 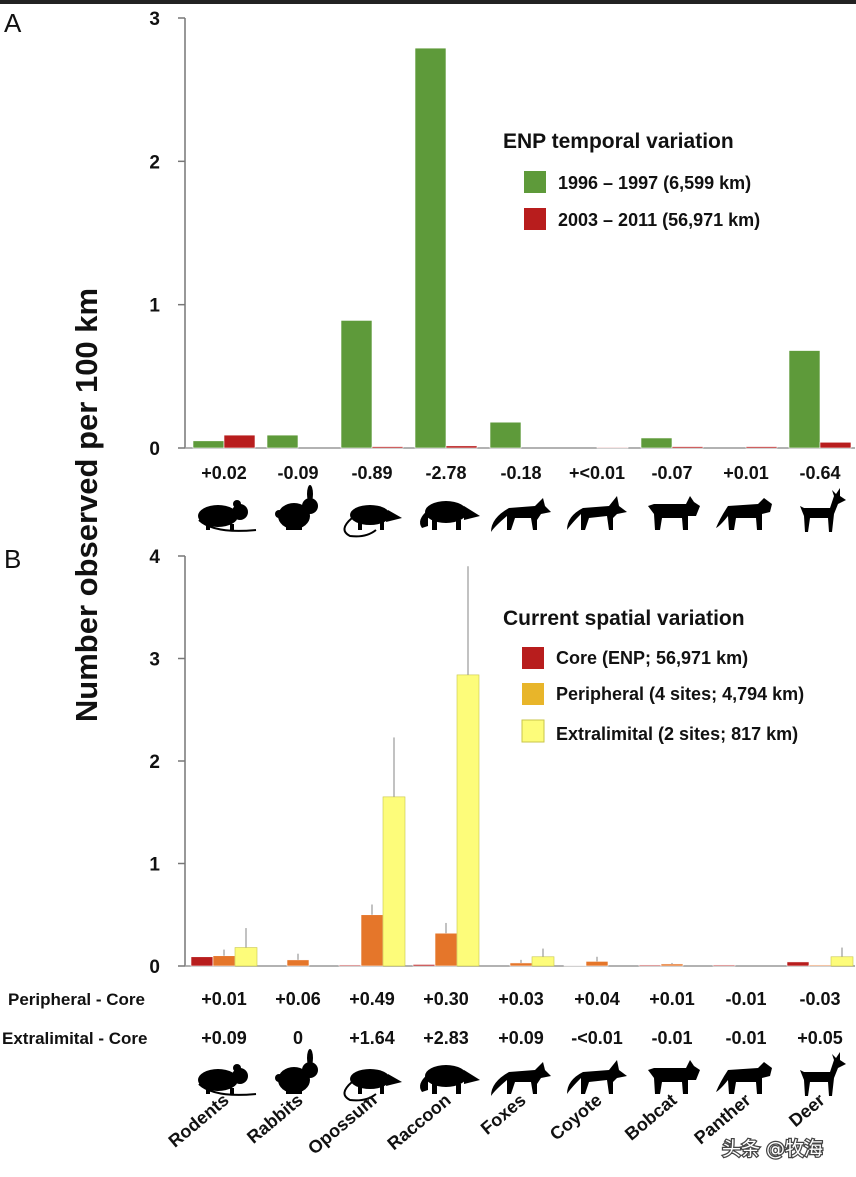 I want to click on bar-b-raccoon-peripheral, so click(x=446, y=949).